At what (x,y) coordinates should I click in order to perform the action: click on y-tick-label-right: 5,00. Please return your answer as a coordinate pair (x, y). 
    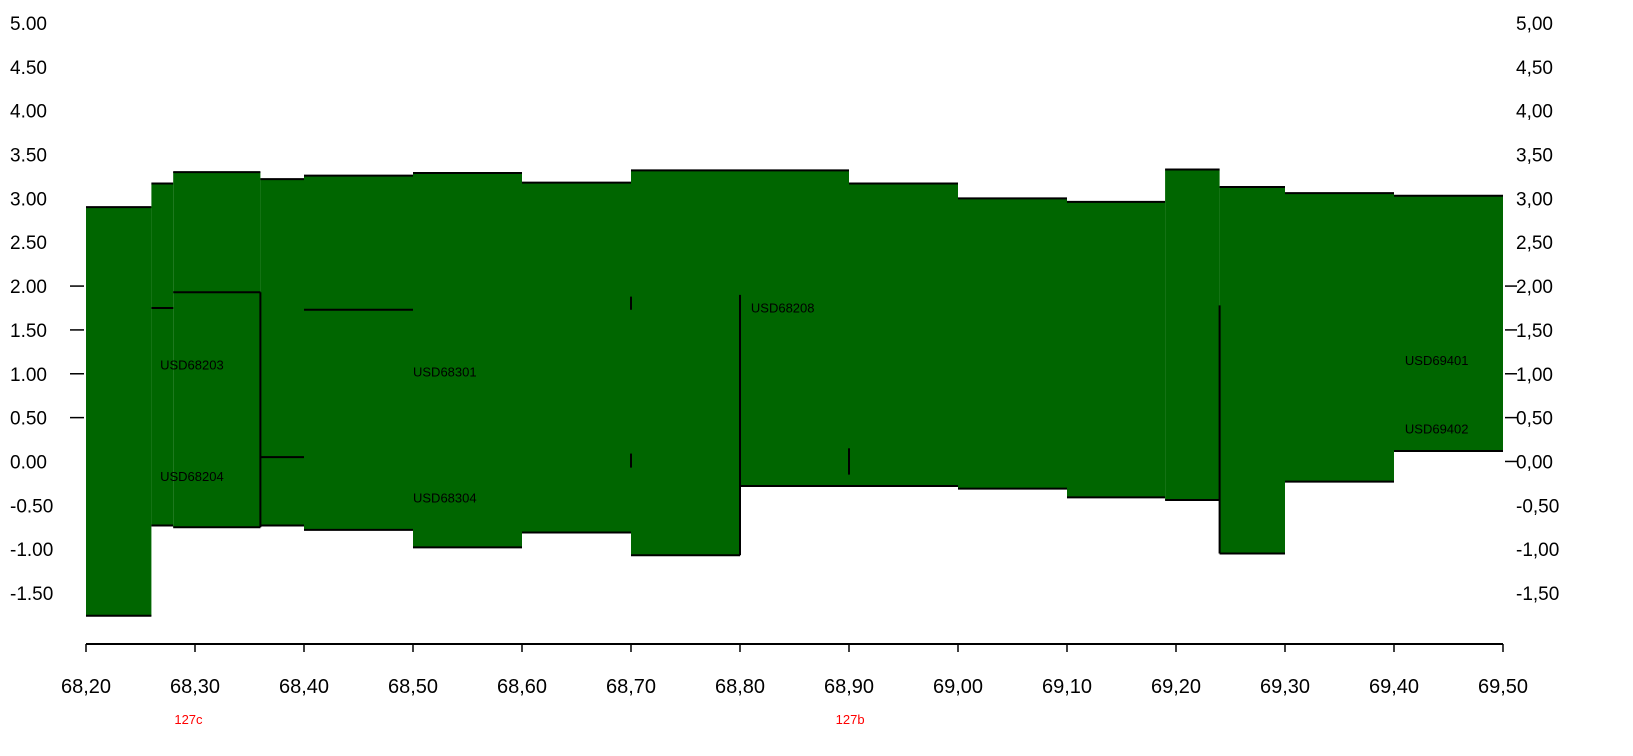
    Looking at the image, I should click on (1534, 24).